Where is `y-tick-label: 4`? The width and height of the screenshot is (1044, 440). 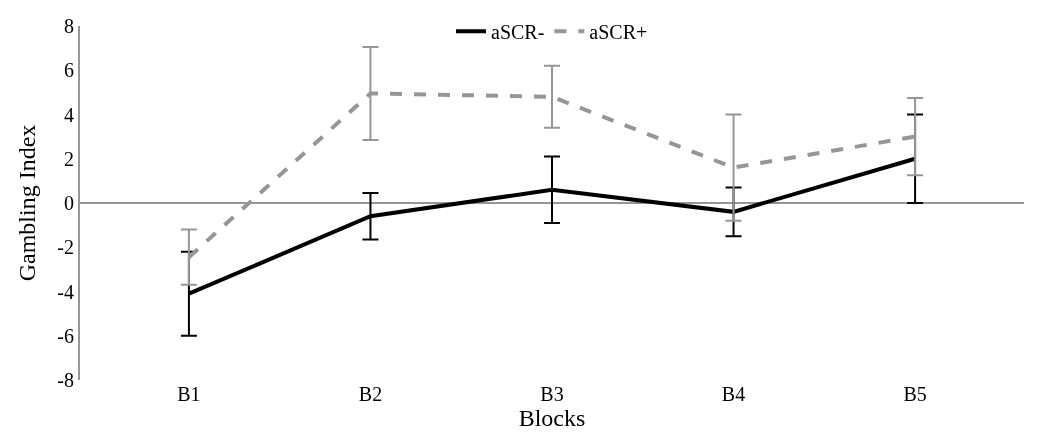 y-tick-label: 4 is located at coordinates (69, 114).